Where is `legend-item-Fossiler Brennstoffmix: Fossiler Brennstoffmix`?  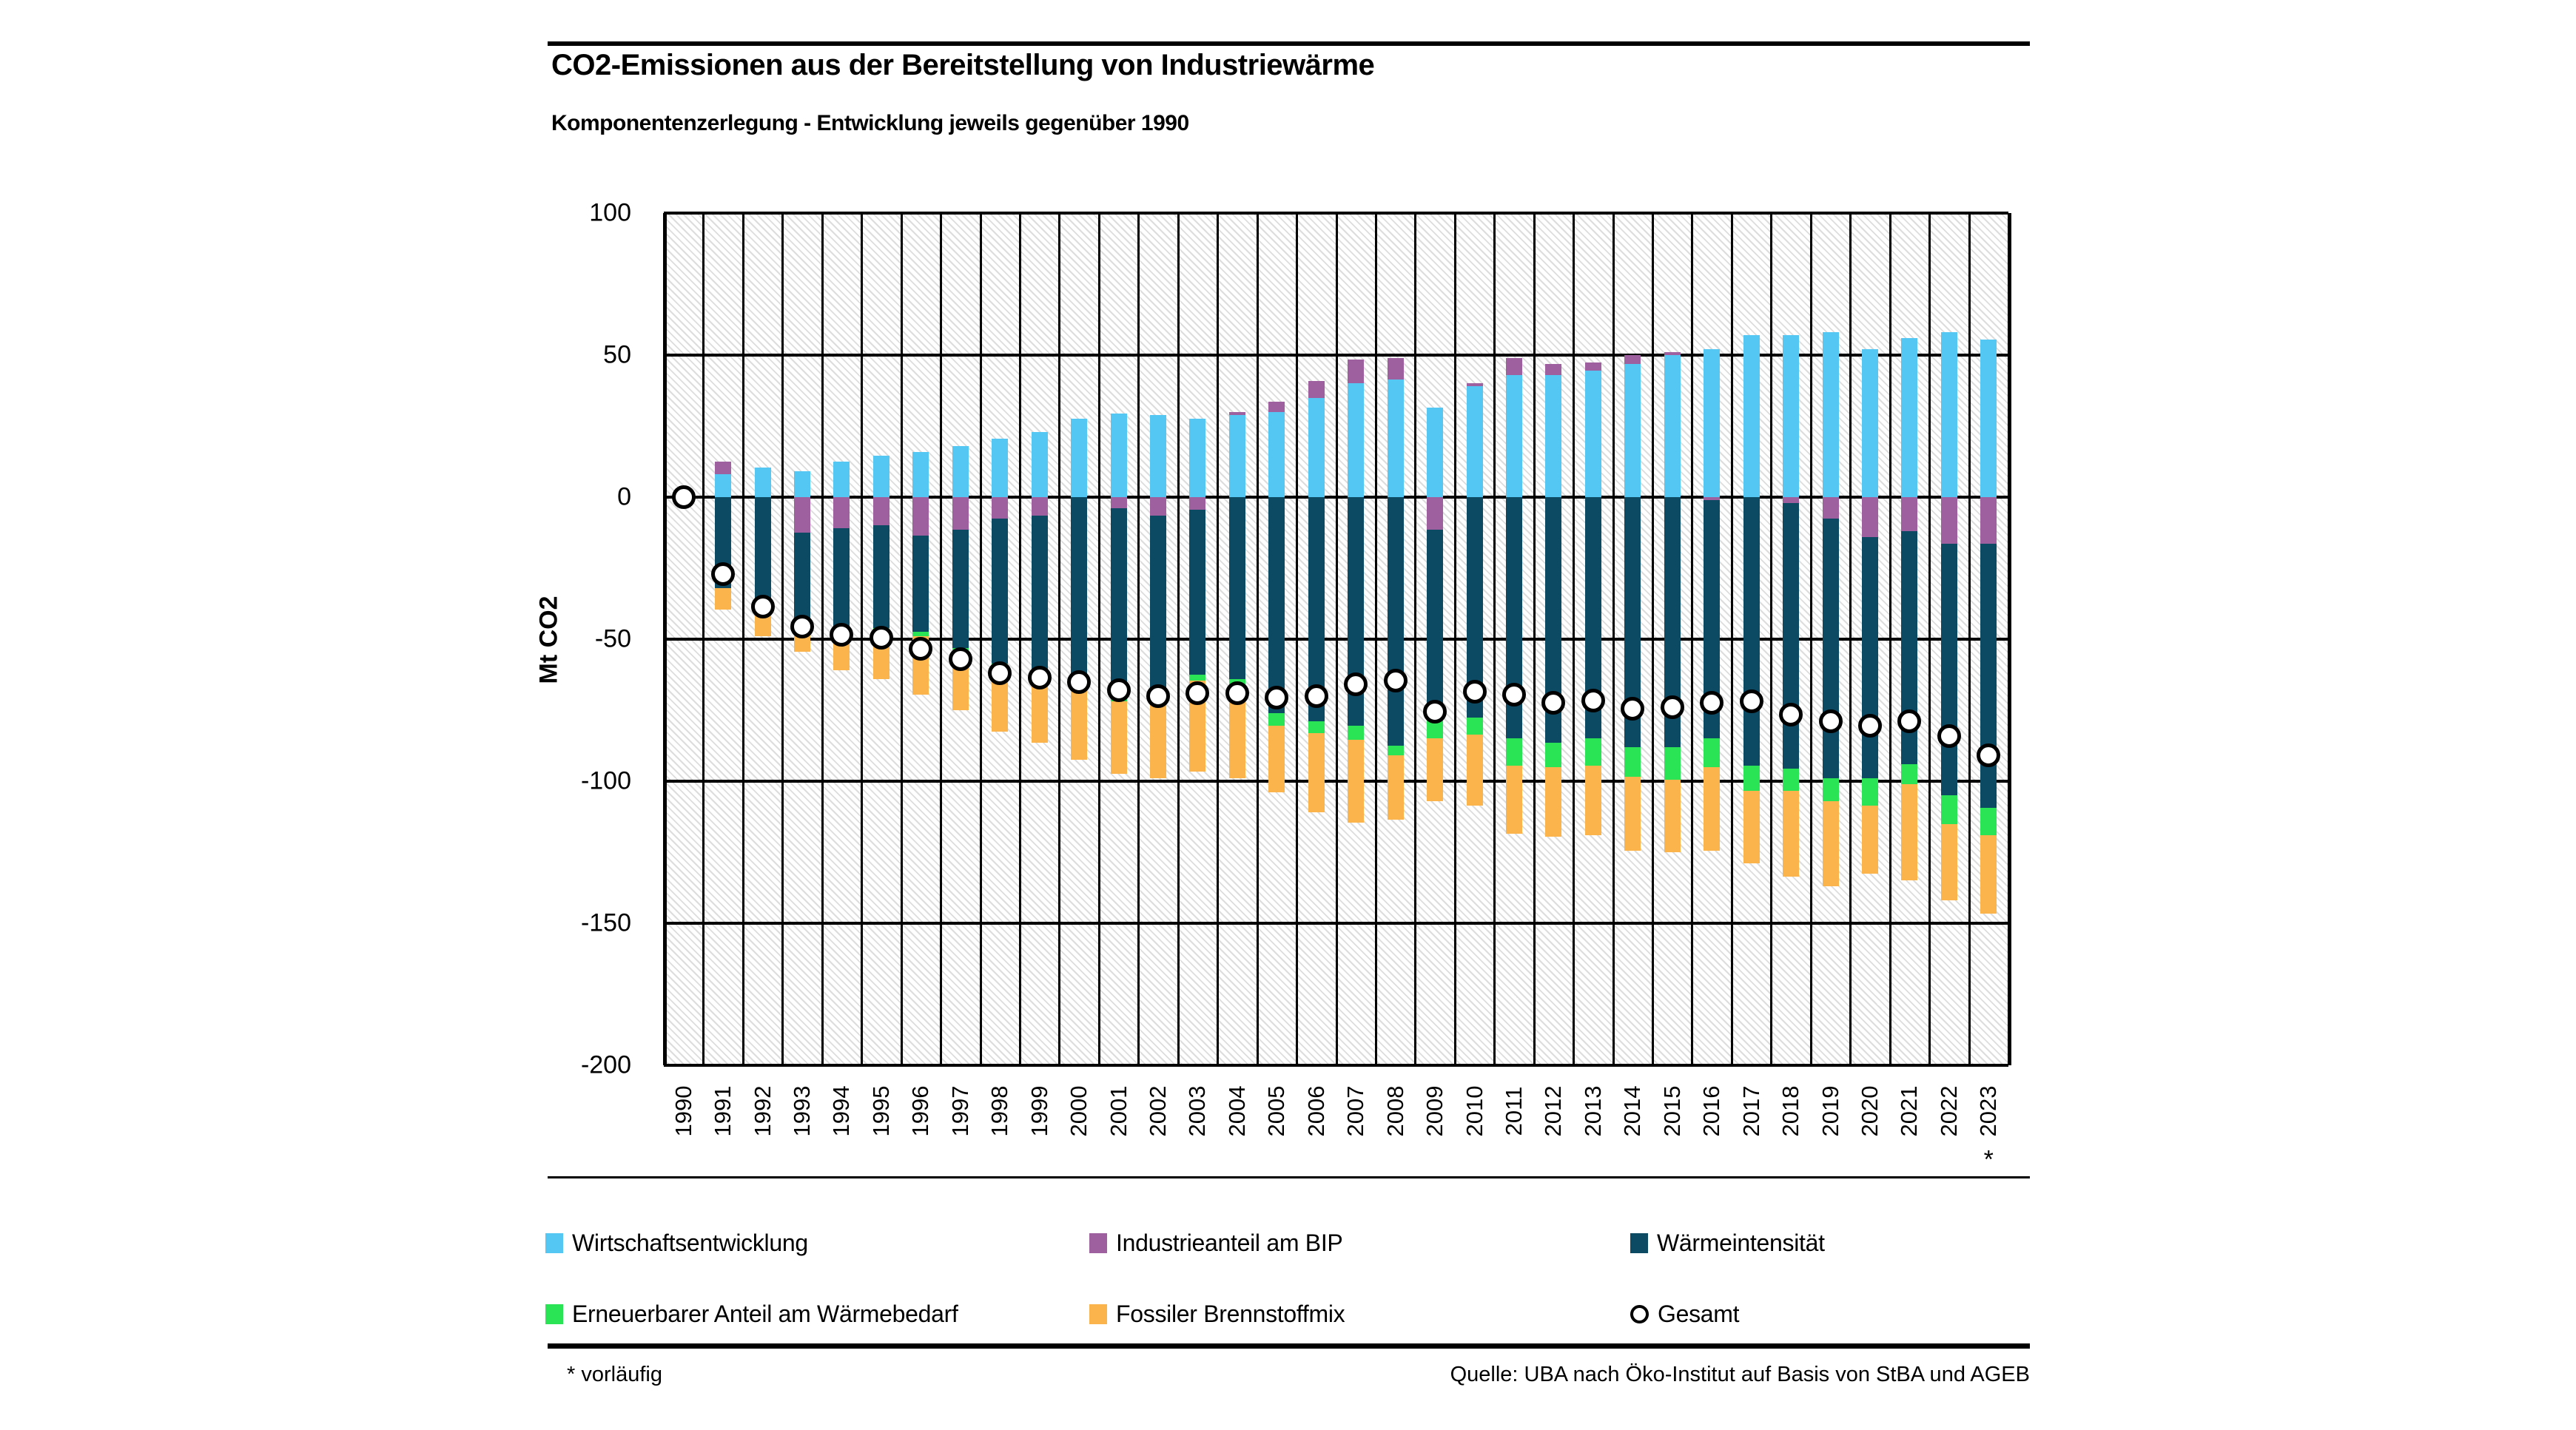 legend-item-Fossiler Brennstoffmix: Fossiler Brennstoffmix is located at coordinates (1217, 1314).